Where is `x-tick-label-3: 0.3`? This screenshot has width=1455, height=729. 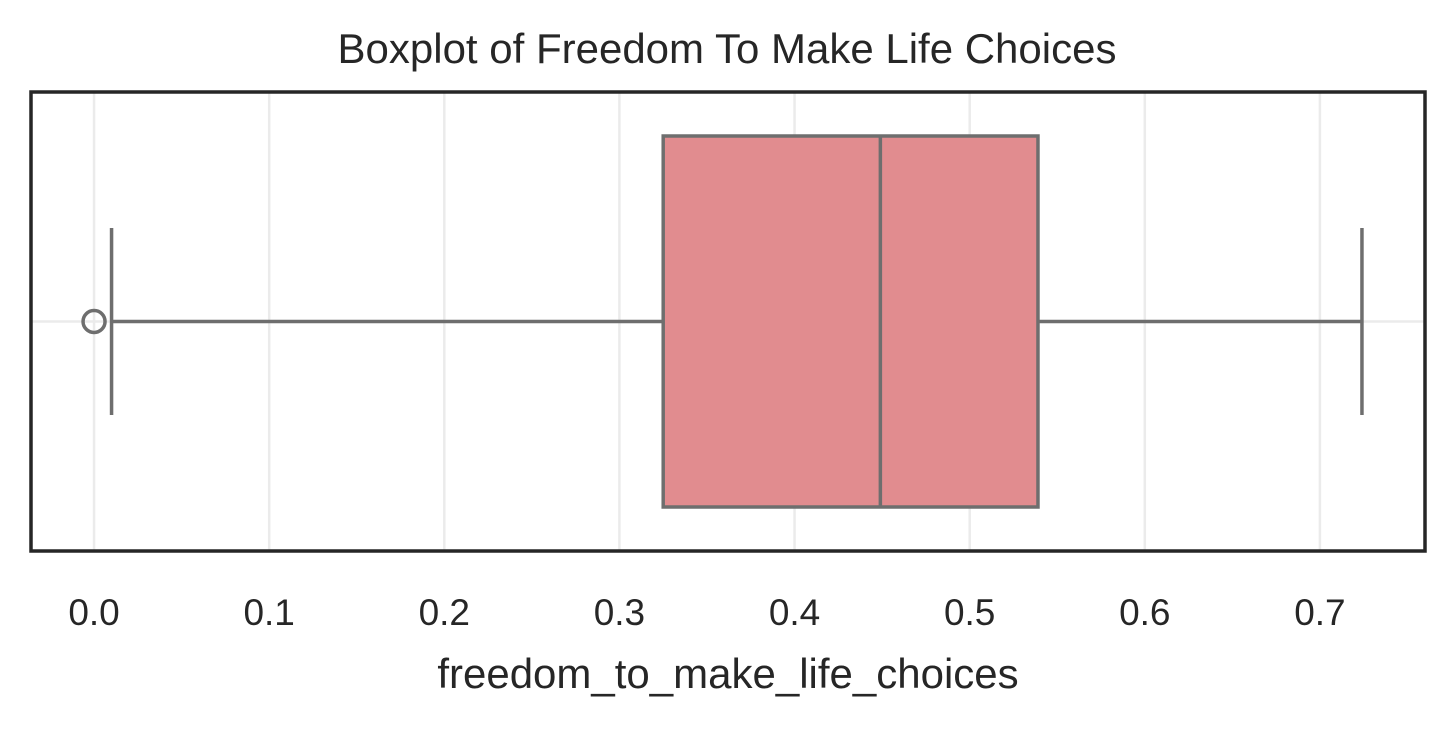
x-tick-label-3: 0.3 is located at coordinates (619, 612).